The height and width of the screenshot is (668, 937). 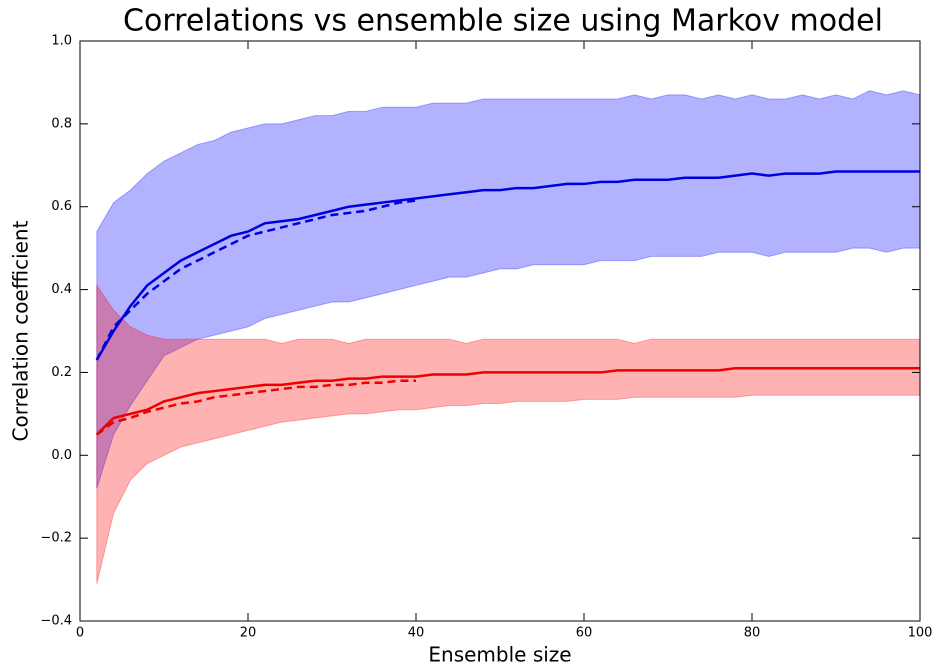 I want to click on y-tick-label: 0.4, so click(x=61, y=289).